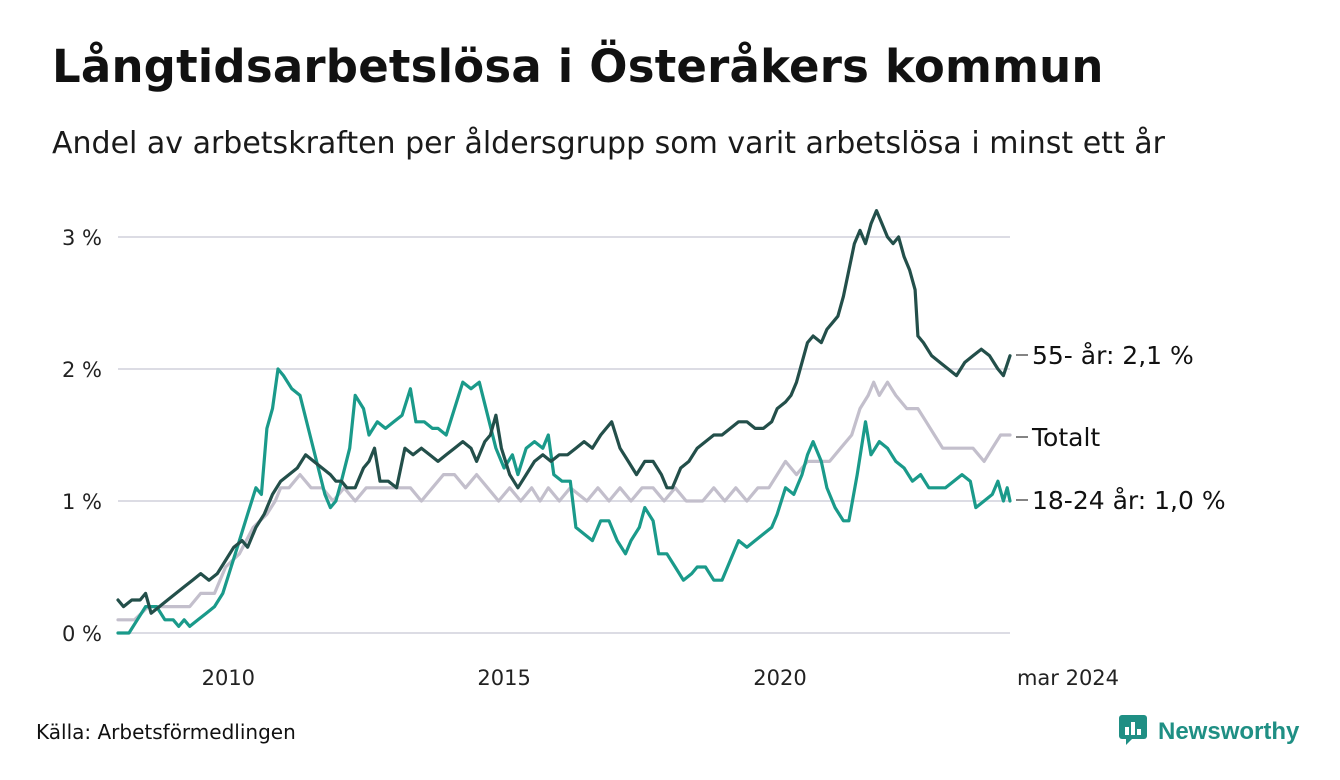 This screenshot has width=1340, height=780. Describe the element at coordinates (1229, 731) in the screenshot. I see `brand-name: Newsworthy` at that location.